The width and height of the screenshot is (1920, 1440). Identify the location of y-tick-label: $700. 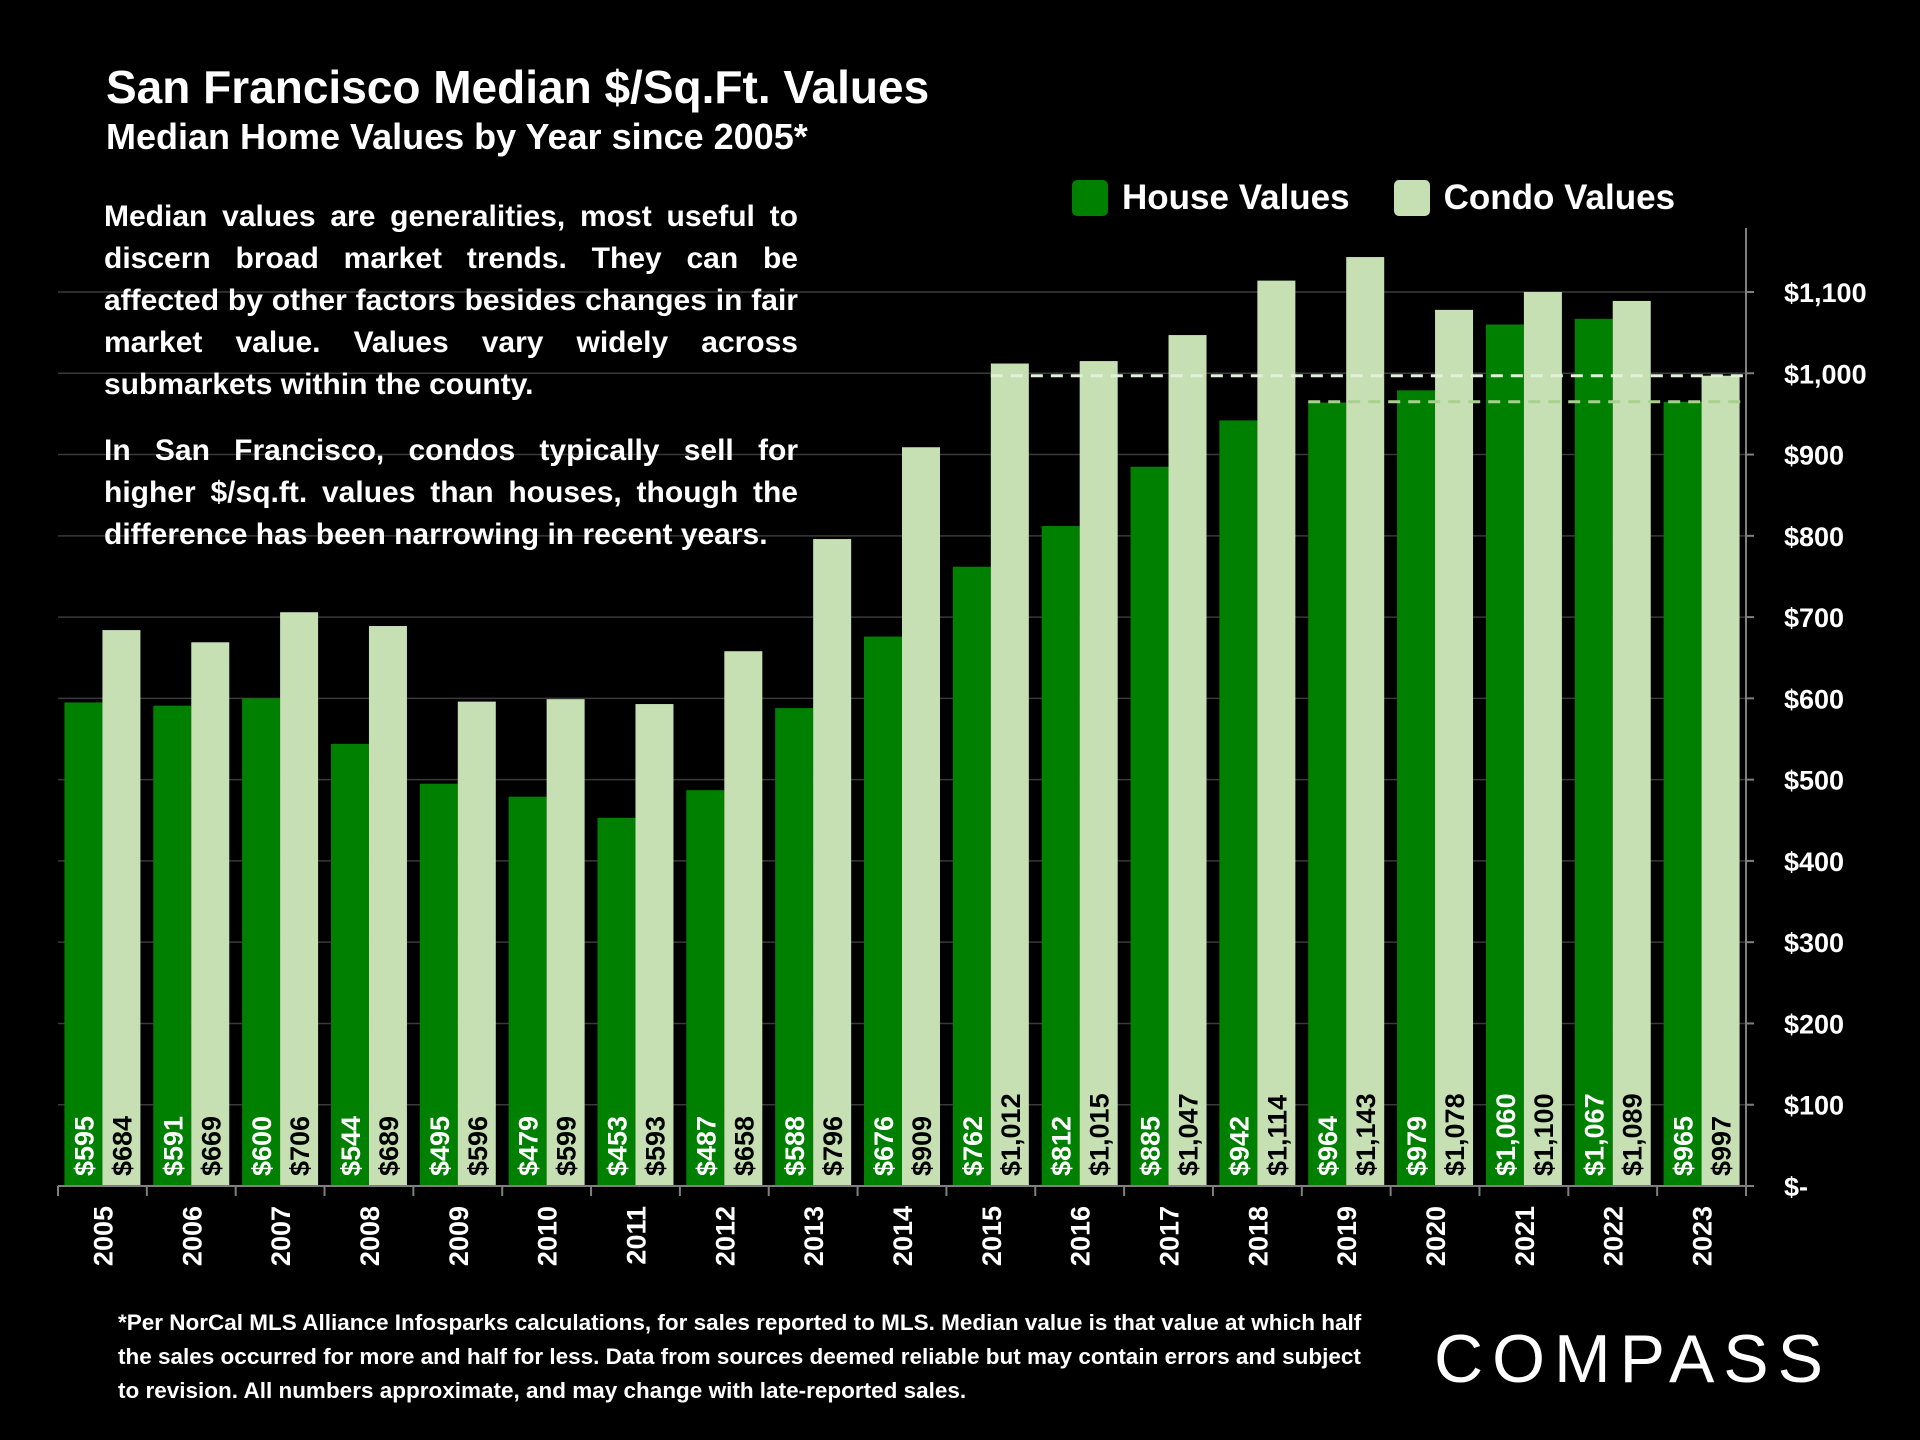
(1814, 618).